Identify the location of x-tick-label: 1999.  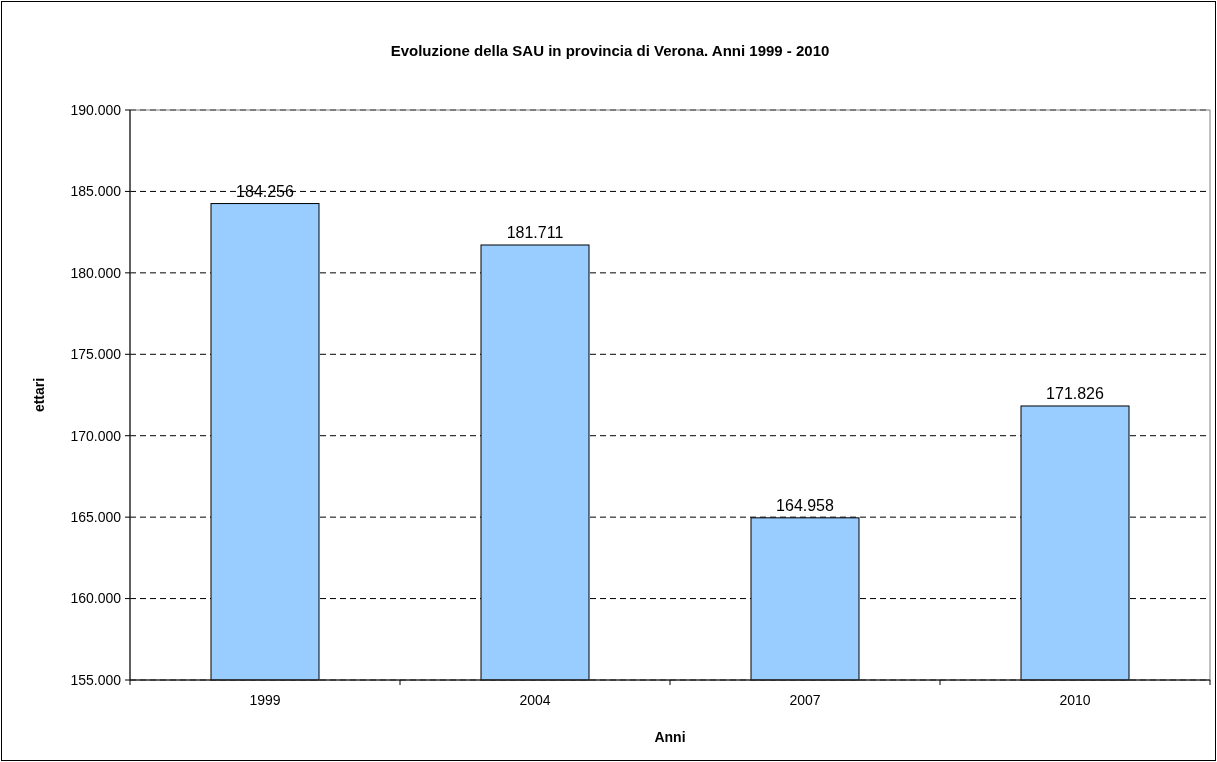
(265, 700).